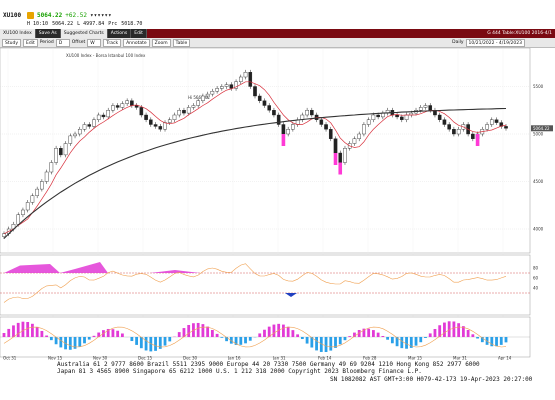 The image size is (555, 400). Describe the element at coordinates (536, 268) in the screenshot. I see `osc-tick-label: 80` at that location.